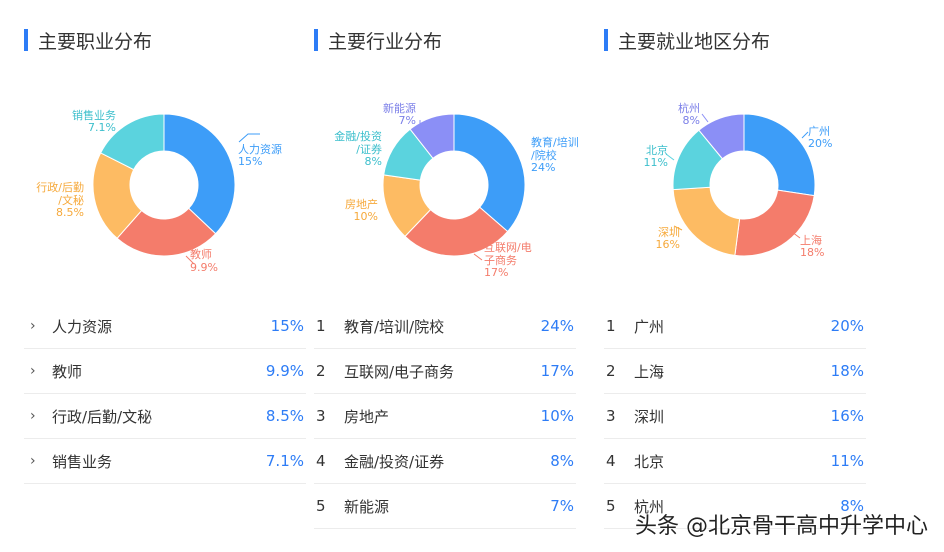 This screenshot has width=944, height=552. I want to click on list-item: 1 教育/培训/院校 24%, so click(445, 326).